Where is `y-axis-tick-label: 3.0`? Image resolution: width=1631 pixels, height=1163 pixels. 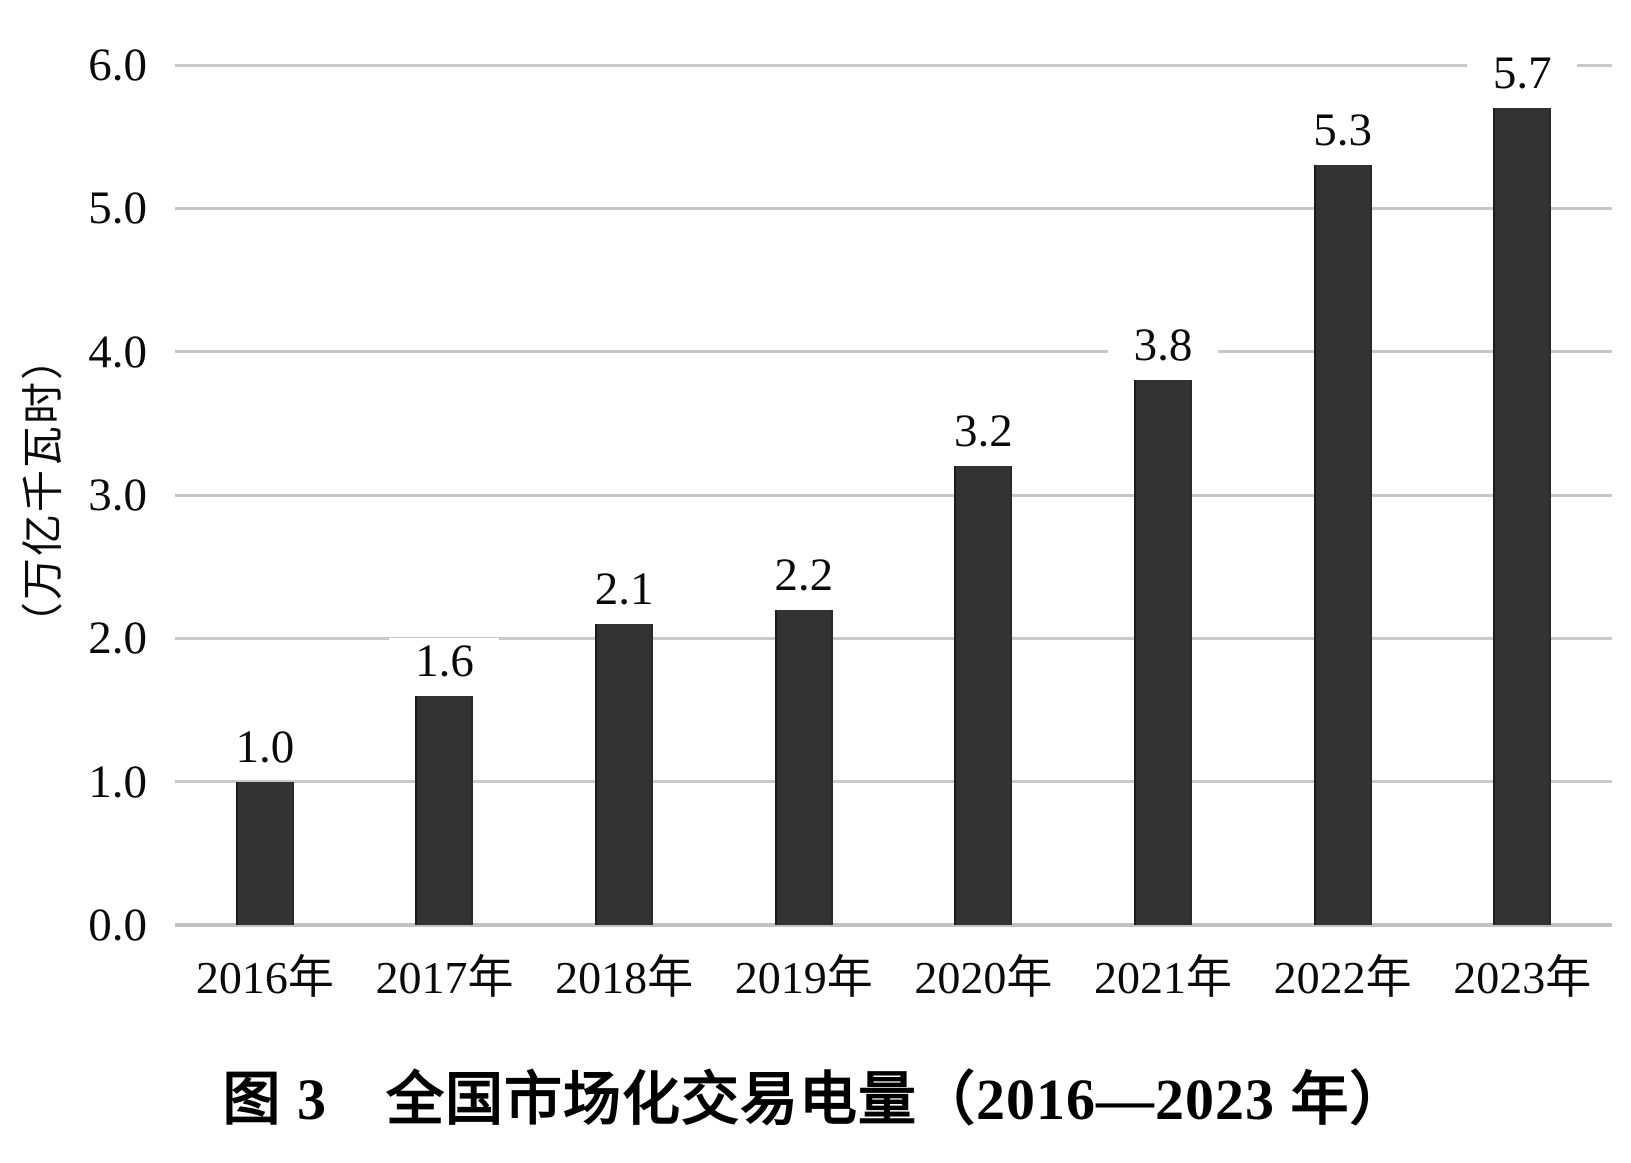 y-axis-tick-label: 3.0 is located at coordinates (117, 495).